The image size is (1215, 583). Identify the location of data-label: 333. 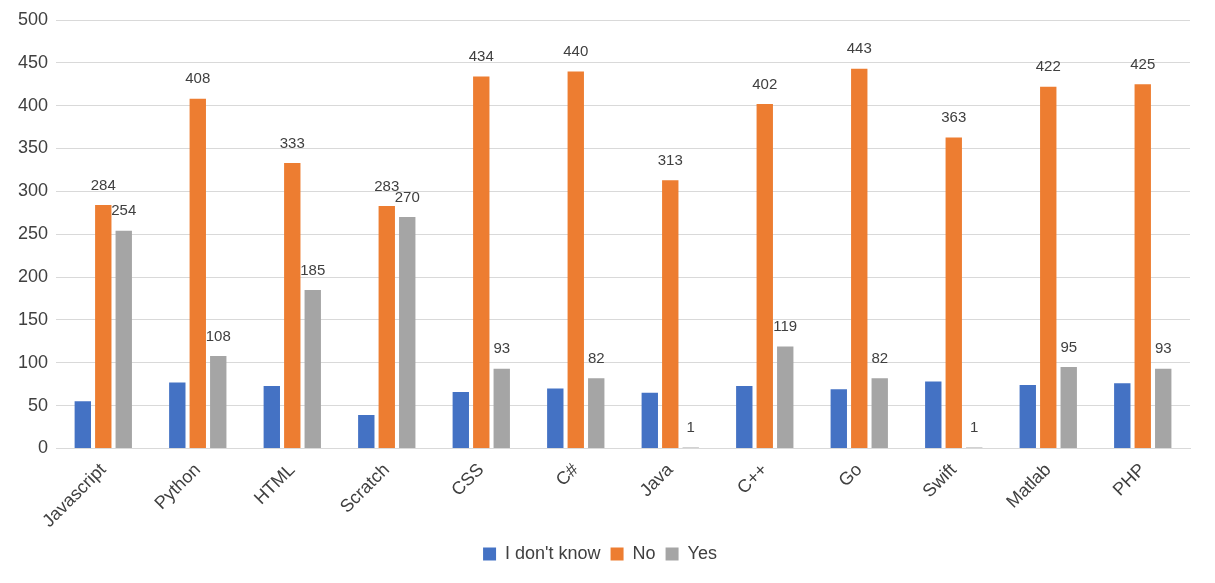
(292, 142).